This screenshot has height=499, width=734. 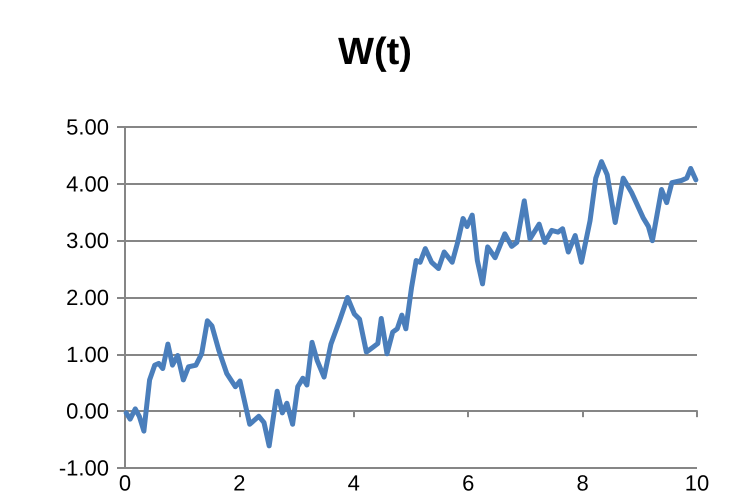 What do you see at coordinates (582, 483) in the screenshot?
I see `x-tick-label: 8` at bounding box center [582, 483].